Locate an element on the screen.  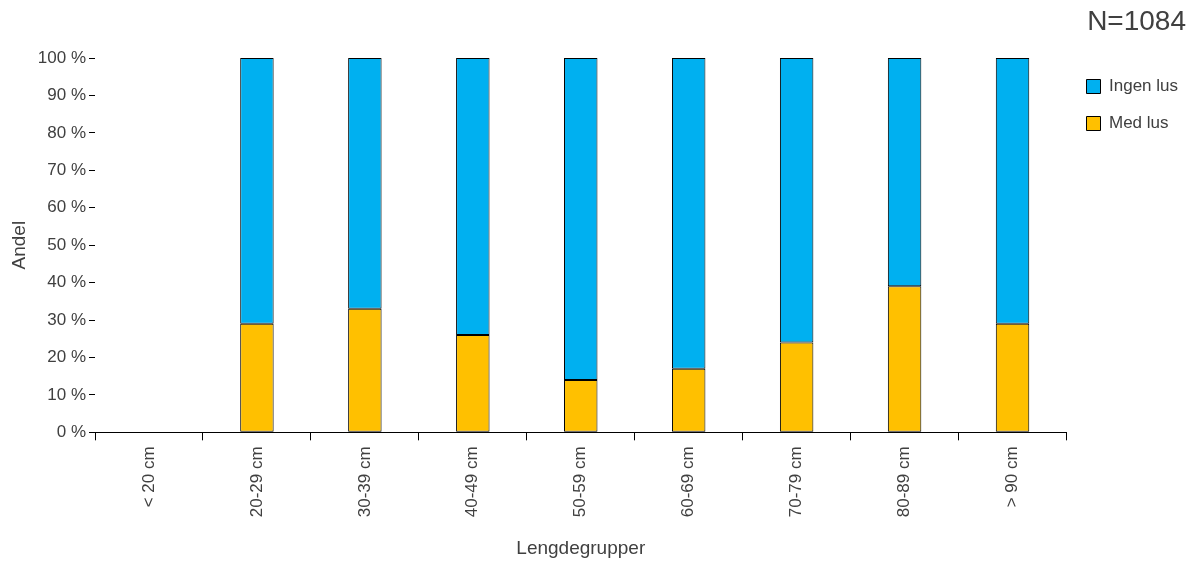
x-tick-label: 40-49 cm is located at coordinates (472, 482).